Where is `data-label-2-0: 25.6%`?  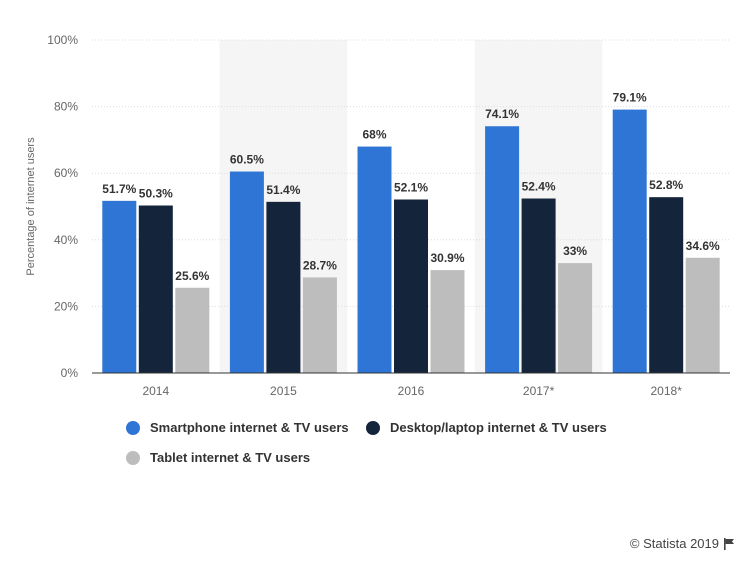
data-label-2-0: 25.6% is located at coordinates (192, 276).